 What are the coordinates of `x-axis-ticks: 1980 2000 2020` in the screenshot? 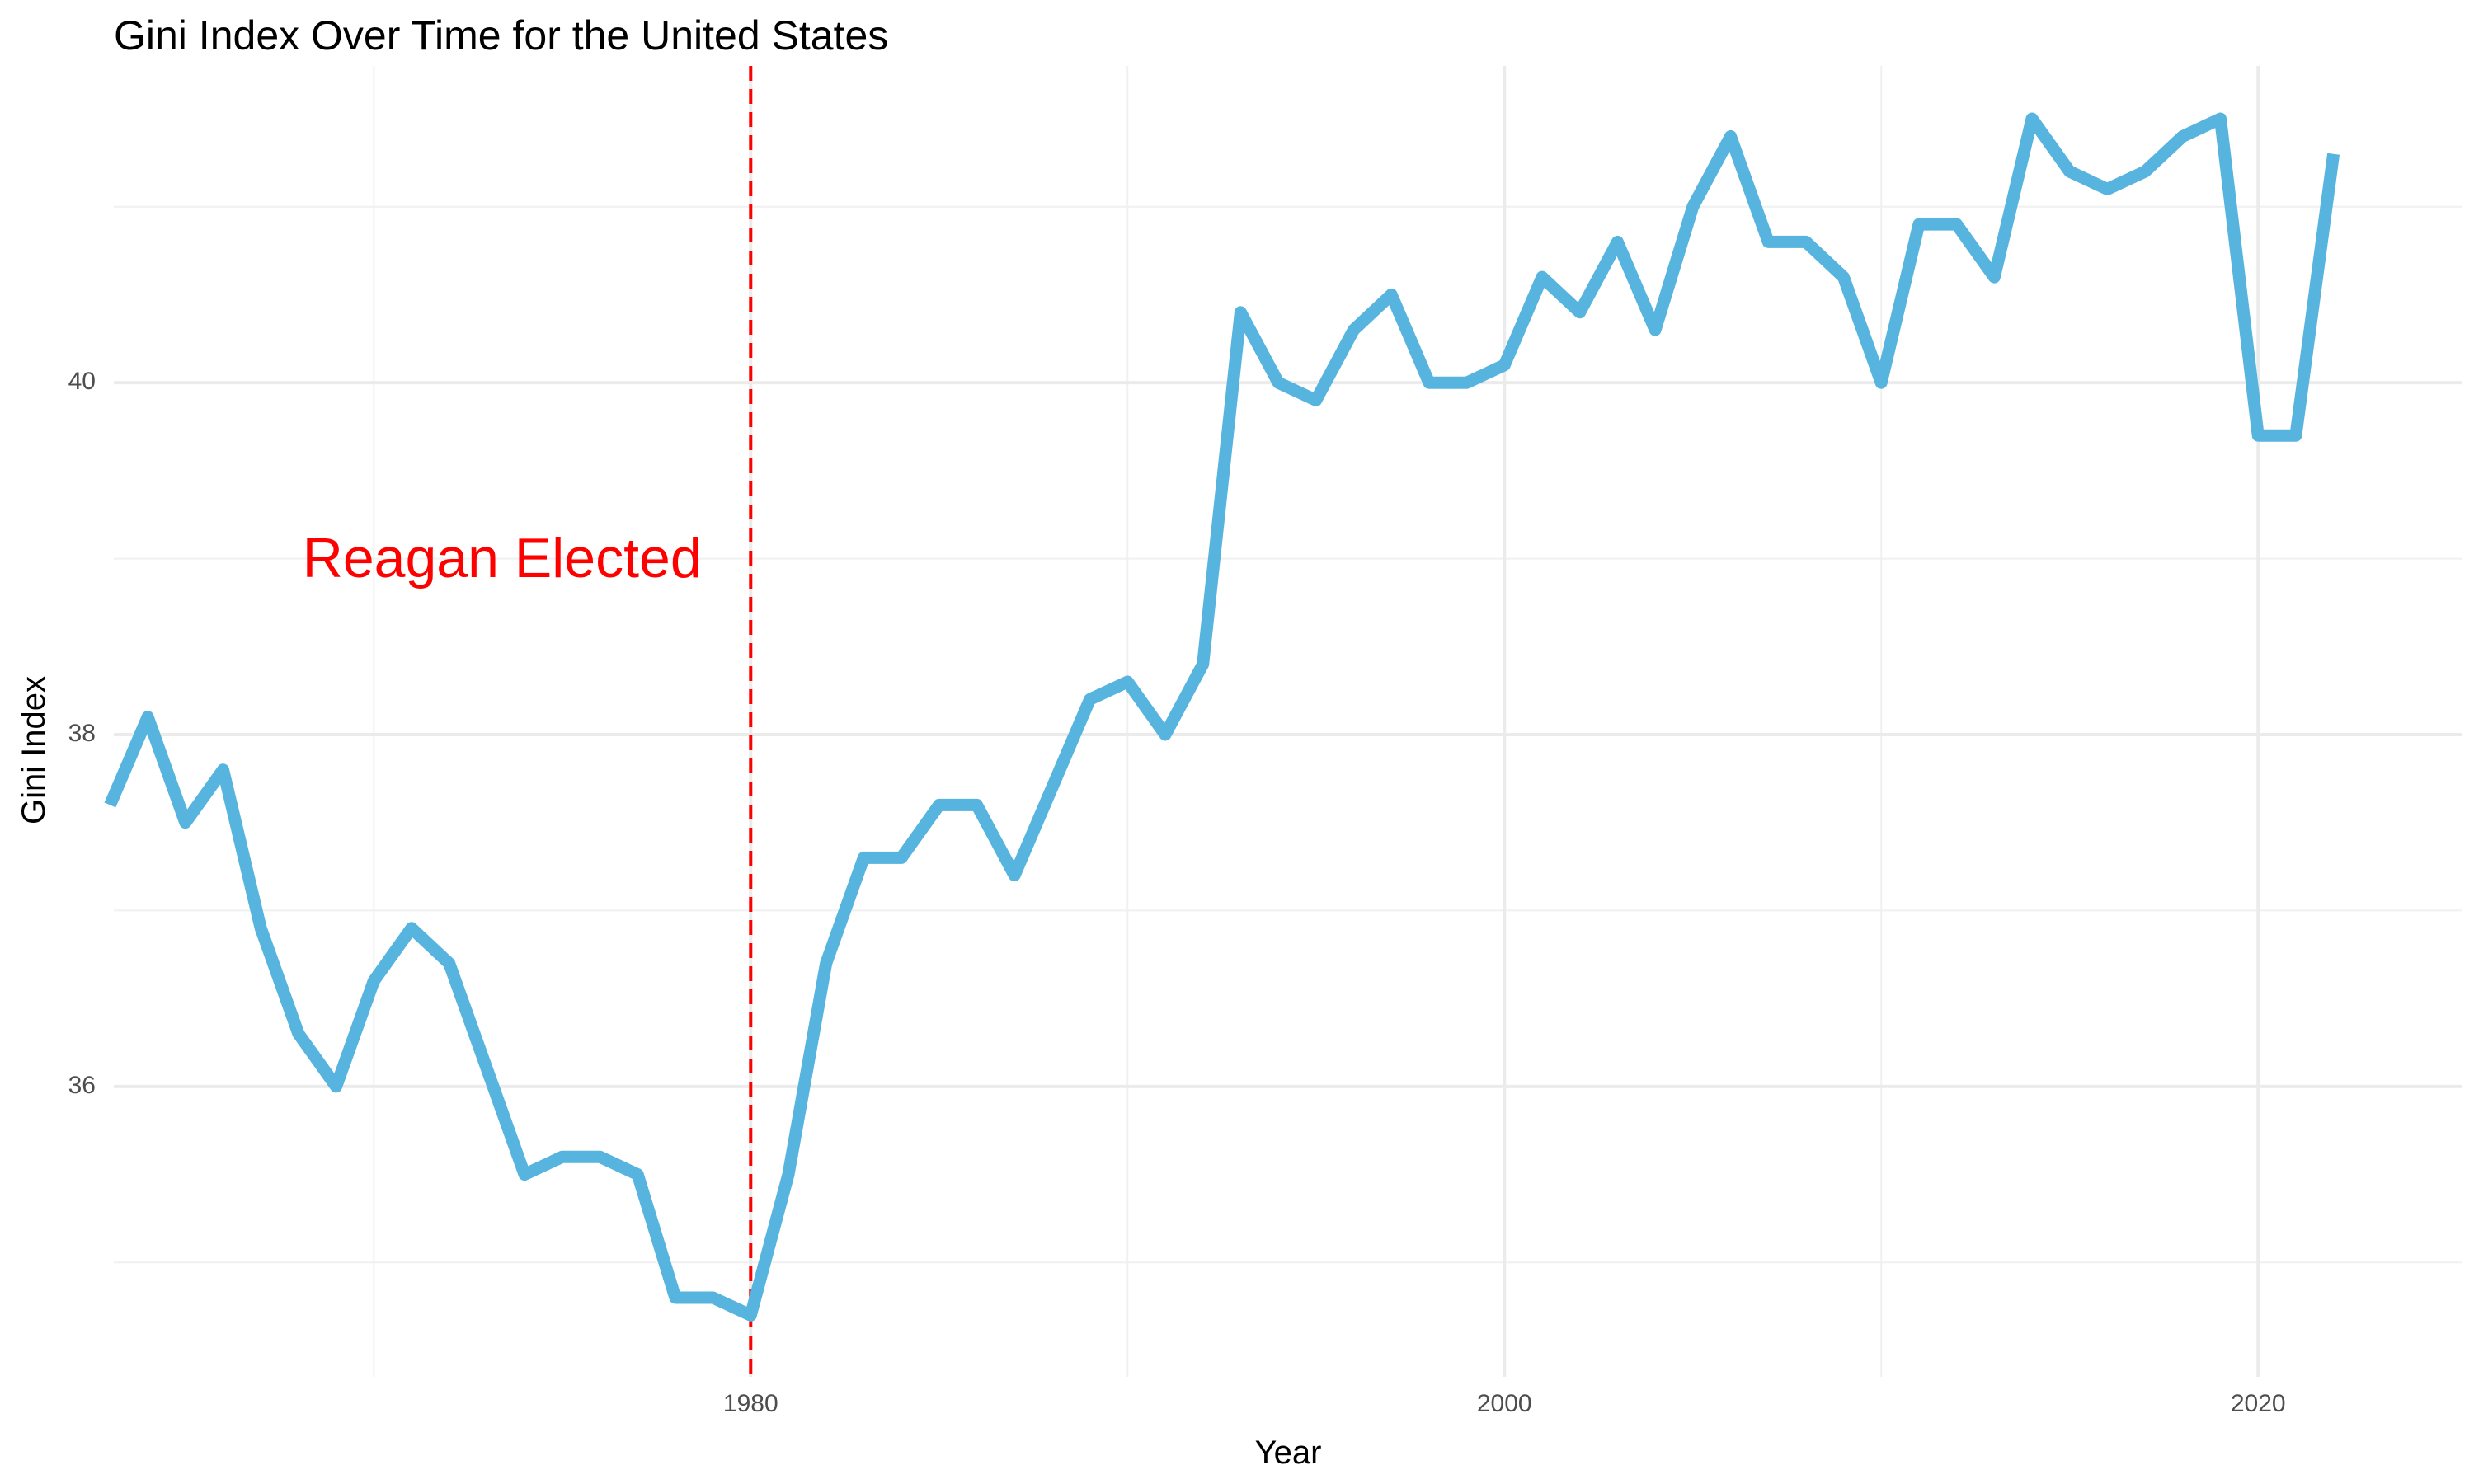 It's located at (1504, 1403).